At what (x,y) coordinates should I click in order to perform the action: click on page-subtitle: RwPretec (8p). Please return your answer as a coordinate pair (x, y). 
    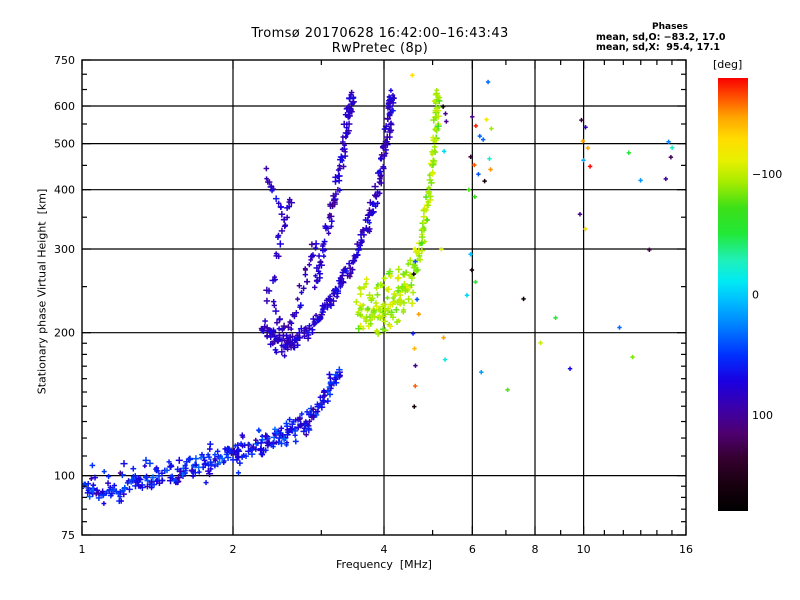
    Looking at the image, I should click on (380, 48).